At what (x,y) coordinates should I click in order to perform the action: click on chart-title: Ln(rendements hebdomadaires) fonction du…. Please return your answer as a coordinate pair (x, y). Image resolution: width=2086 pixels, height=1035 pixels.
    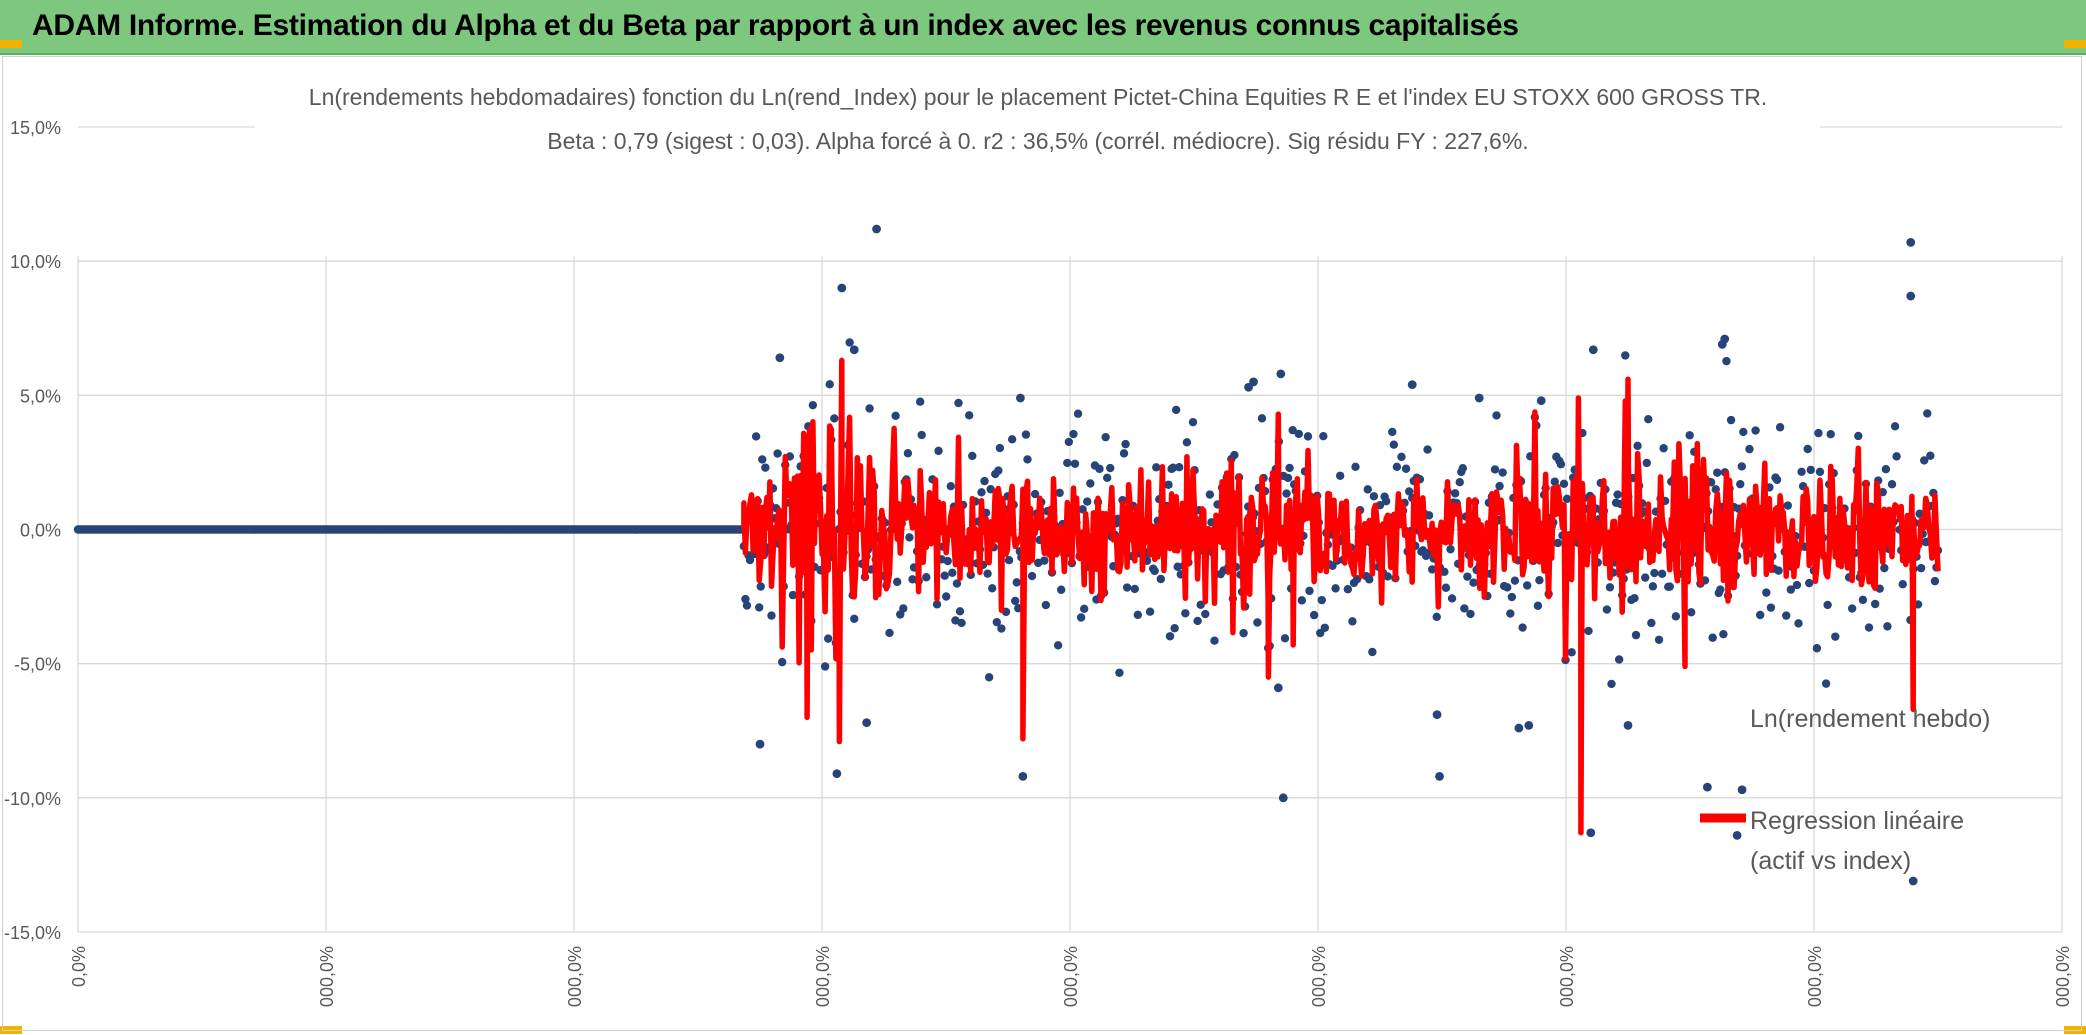
    Looking at the image, I should click on (1038, 97).